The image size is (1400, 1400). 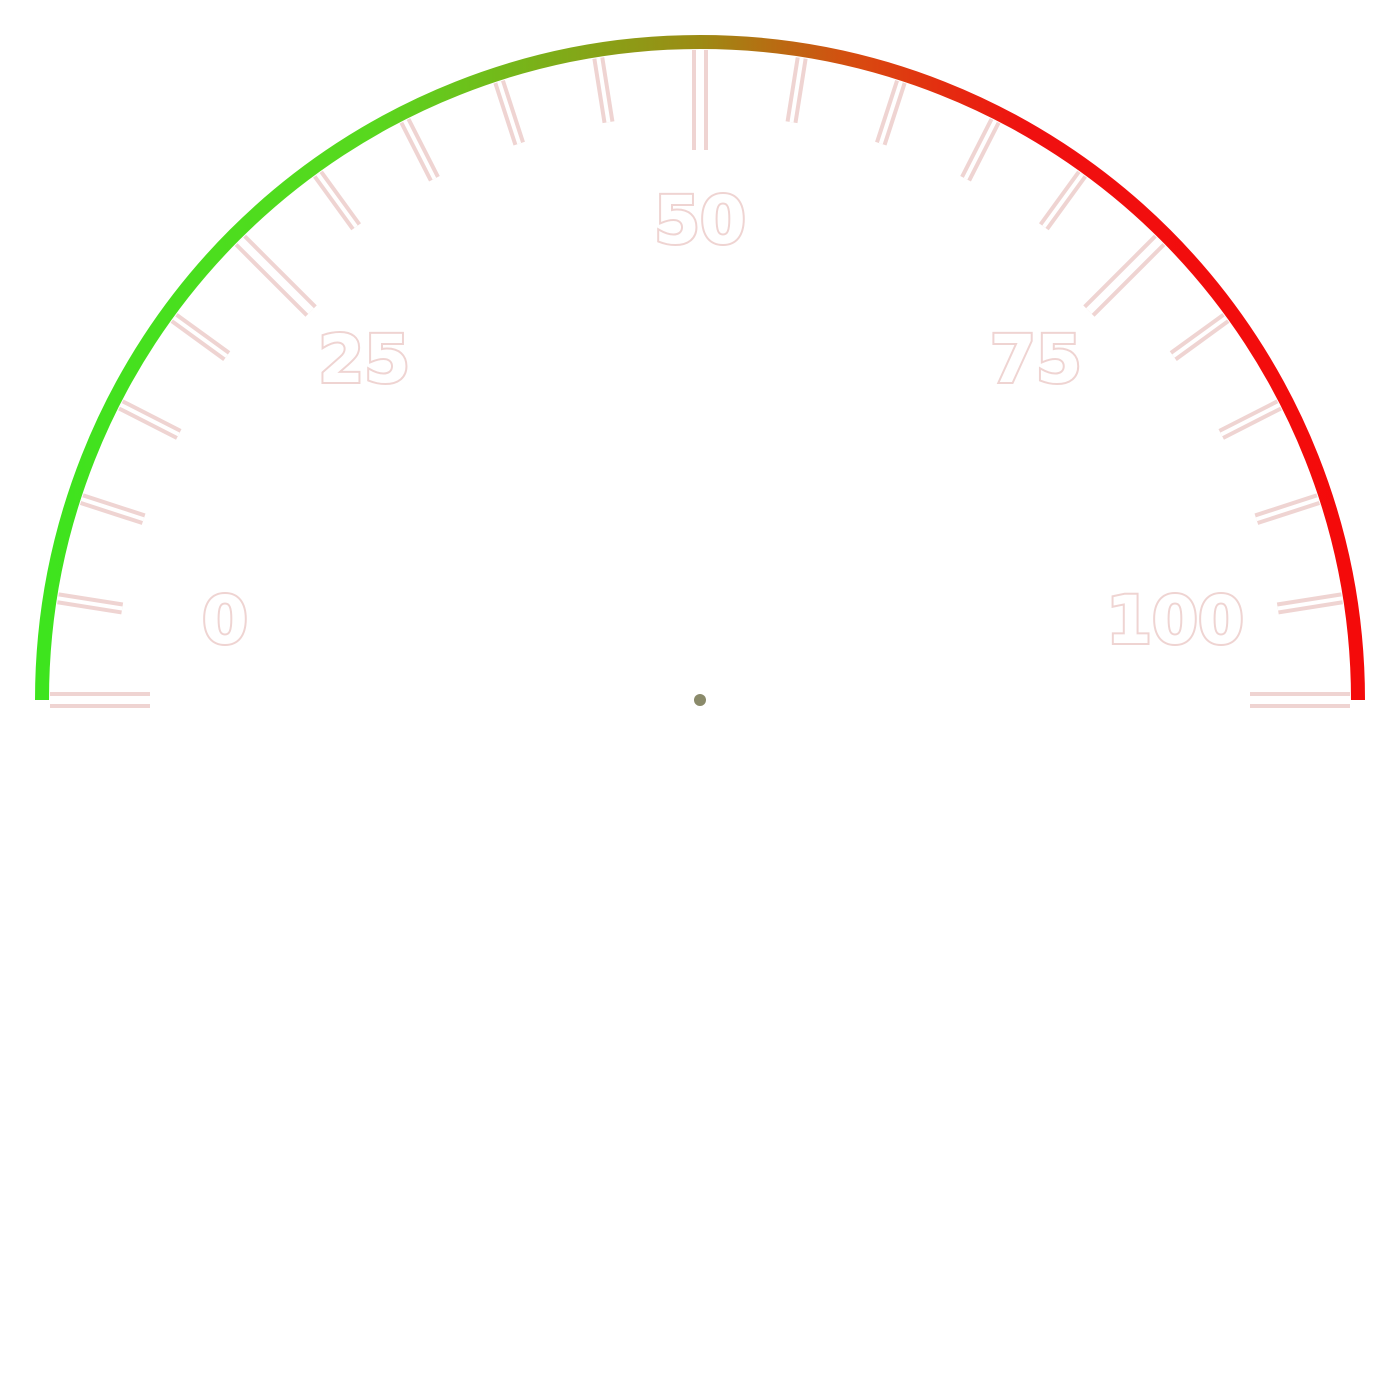 What do you see at coordinates (113, 509) in the screenshot?
I see `minor-tick-10-fill` at bounding box center [113, 509].